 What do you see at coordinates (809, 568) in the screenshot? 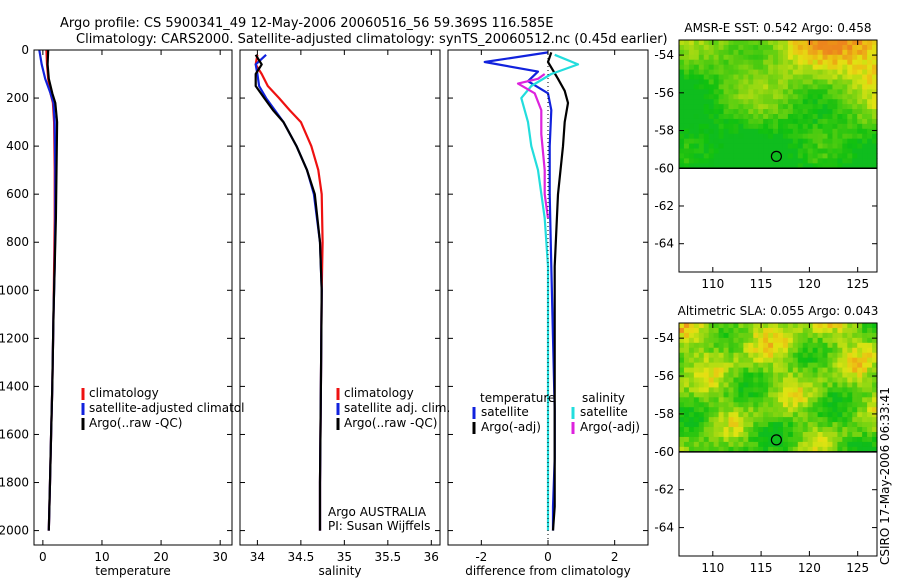
I see `sla-map-xtick-label: 120` at bounding box center [809, 568].